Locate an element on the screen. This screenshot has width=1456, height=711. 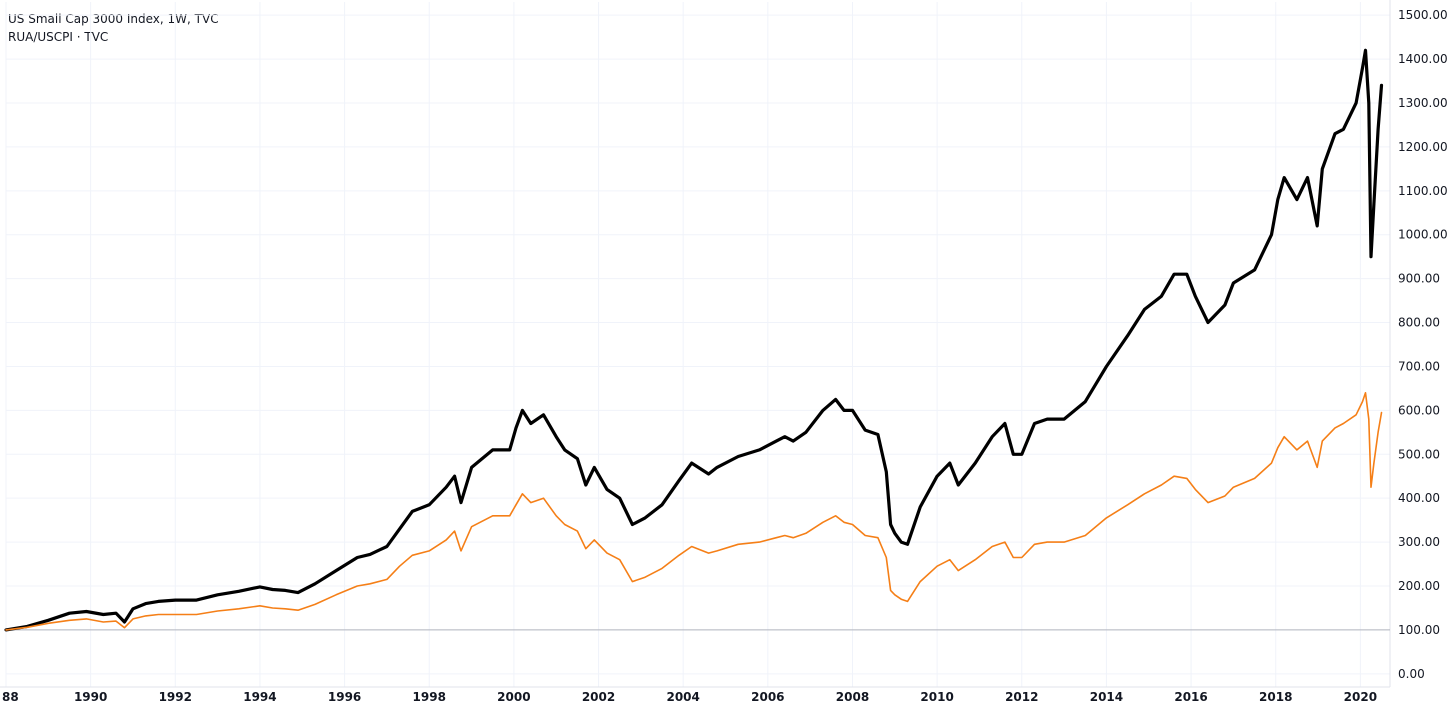
y-tick-label: 1500.00 is located at coordinates (1423, 15).